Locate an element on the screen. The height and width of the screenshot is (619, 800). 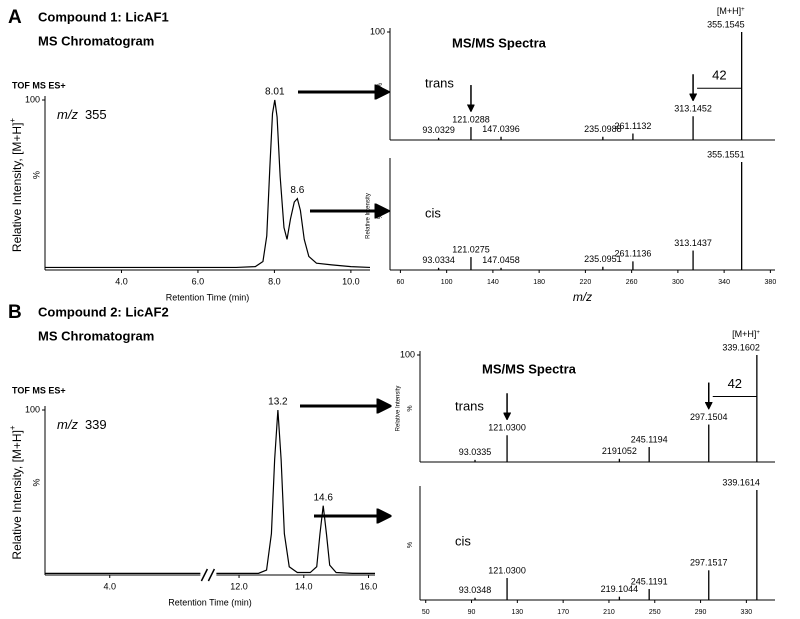
peak-label: 261.1132 is located at coordinates (632, 126).